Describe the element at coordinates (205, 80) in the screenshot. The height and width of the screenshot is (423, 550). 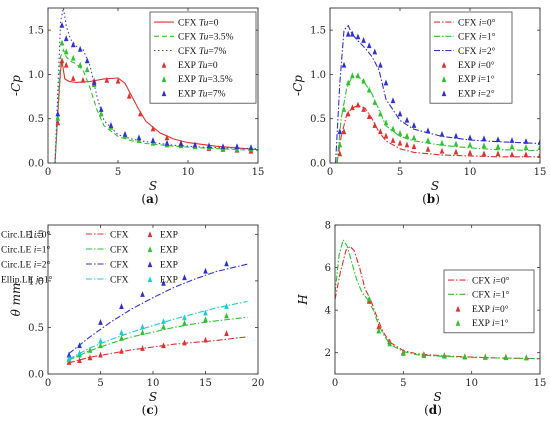
I see `legend-label: EXP Tu=3.5%` at that location.